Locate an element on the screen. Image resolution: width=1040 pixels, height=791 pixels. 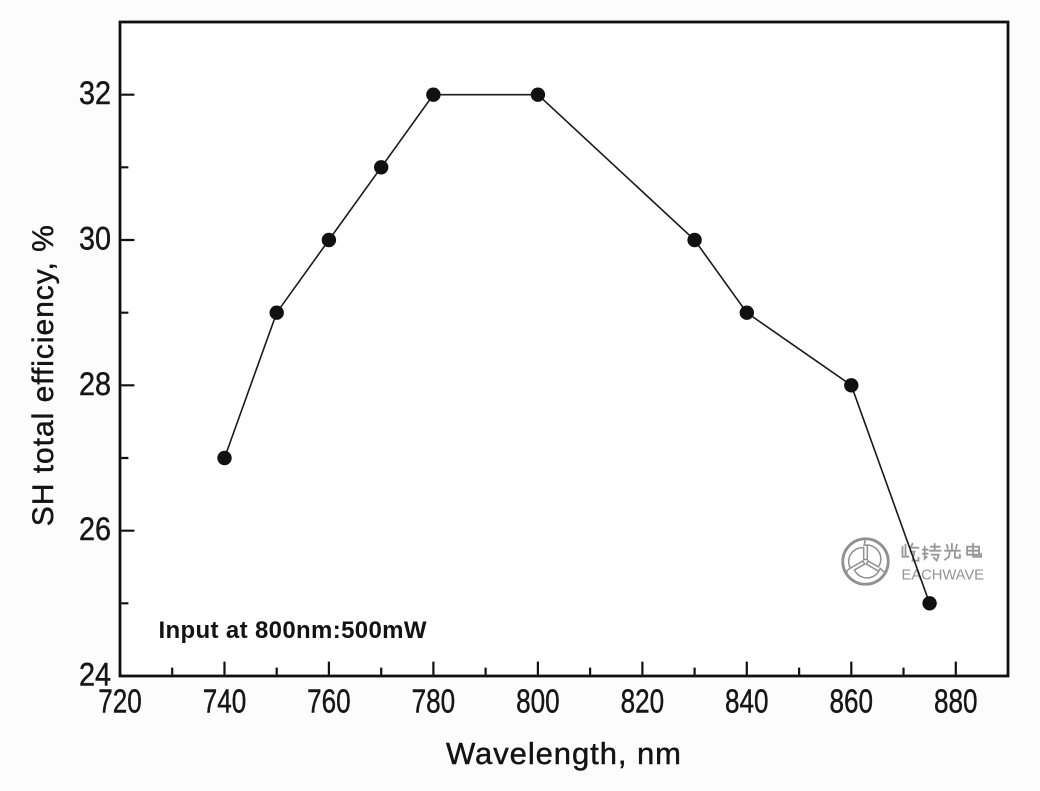
svg-text: 740 is located at coordinates (225, 701).